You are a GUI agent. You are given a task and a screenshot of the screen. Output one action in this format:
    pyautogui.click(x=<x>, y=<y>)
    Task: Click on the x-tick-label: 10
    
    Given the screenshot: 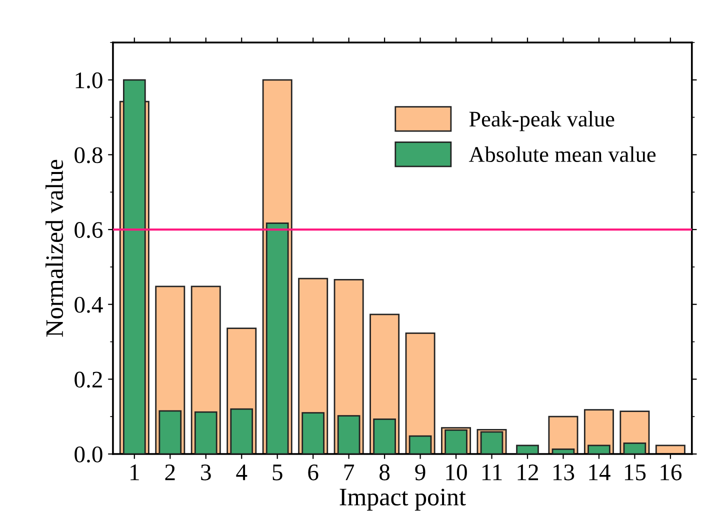 What is the action you would take?
    pyautogui.click(x=456, y=472)
    